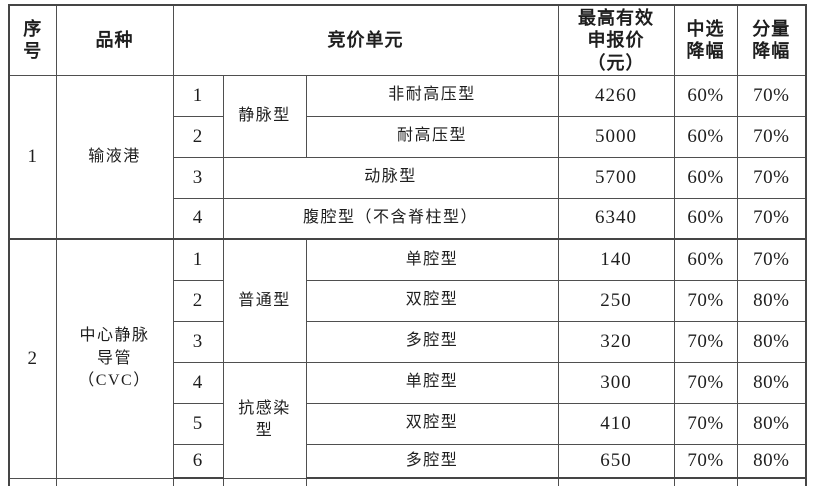  Describe the element at coordinates (771, 40) in the screenshot. I see `header-volume-reduction: 分量 降幅` at that location.